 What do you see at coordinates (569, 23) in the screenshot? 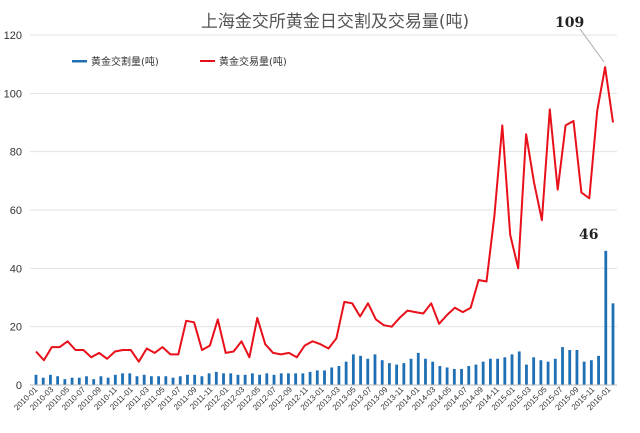
I see `callout-peak-trading: 109` at bounding box center [569, 23].